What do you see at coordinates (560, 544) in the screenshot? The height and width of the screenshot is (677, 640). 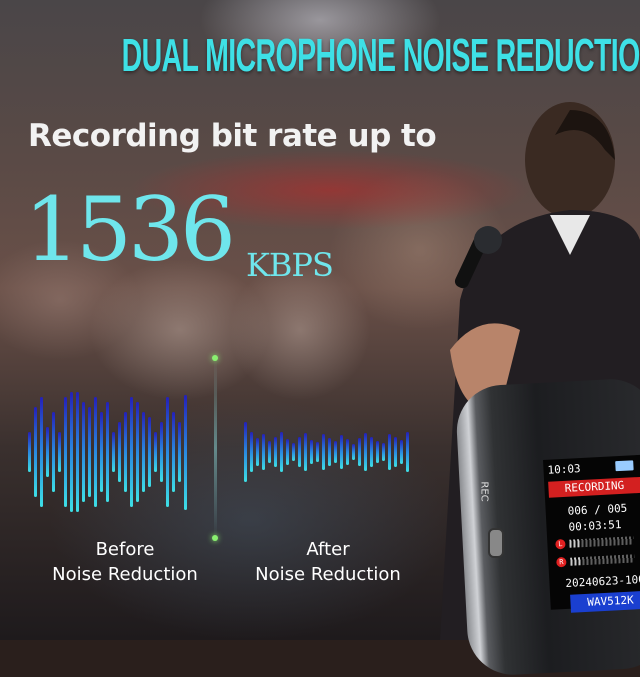 I see `left-channel-badge: L` at bounding box center [560, 544].